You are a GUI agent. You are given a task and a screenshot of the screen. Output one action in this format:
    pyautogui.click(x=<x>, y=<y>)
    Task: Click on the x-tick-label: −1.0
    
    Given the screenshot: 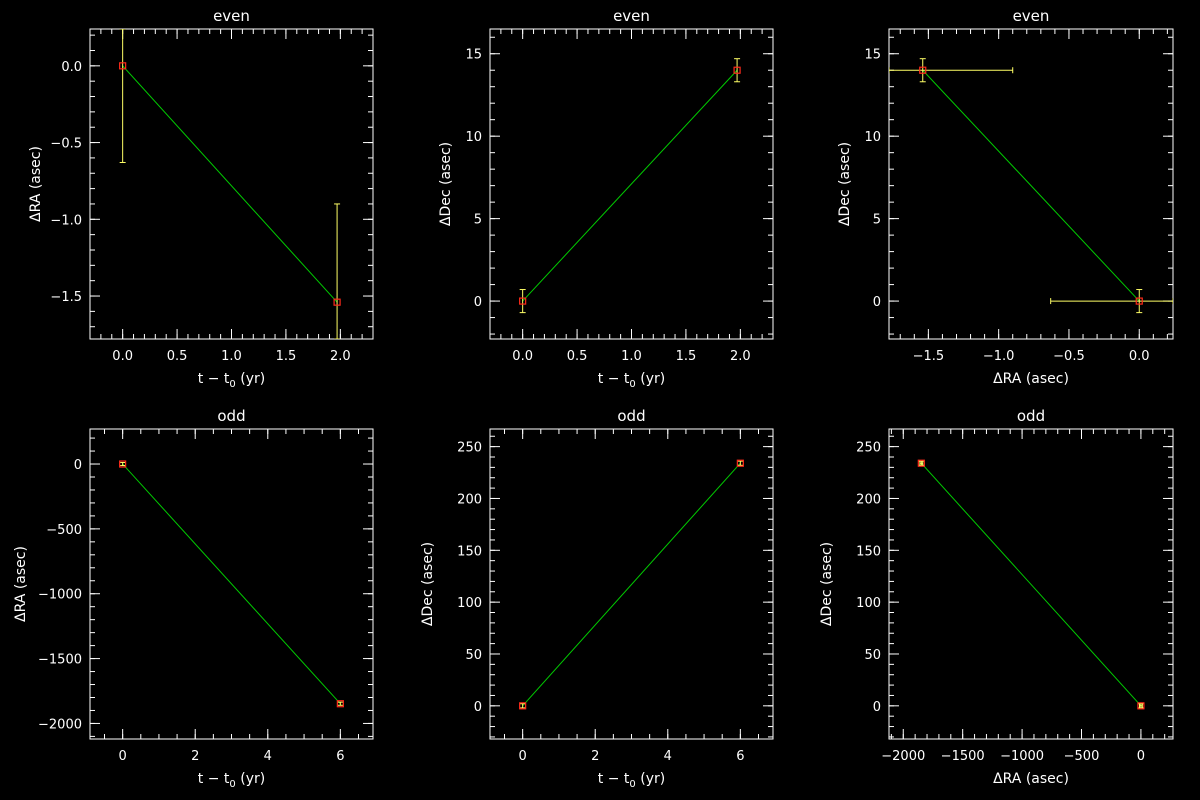 What is the action you would take?
    pyautogui.click(x=999, y=356)
    